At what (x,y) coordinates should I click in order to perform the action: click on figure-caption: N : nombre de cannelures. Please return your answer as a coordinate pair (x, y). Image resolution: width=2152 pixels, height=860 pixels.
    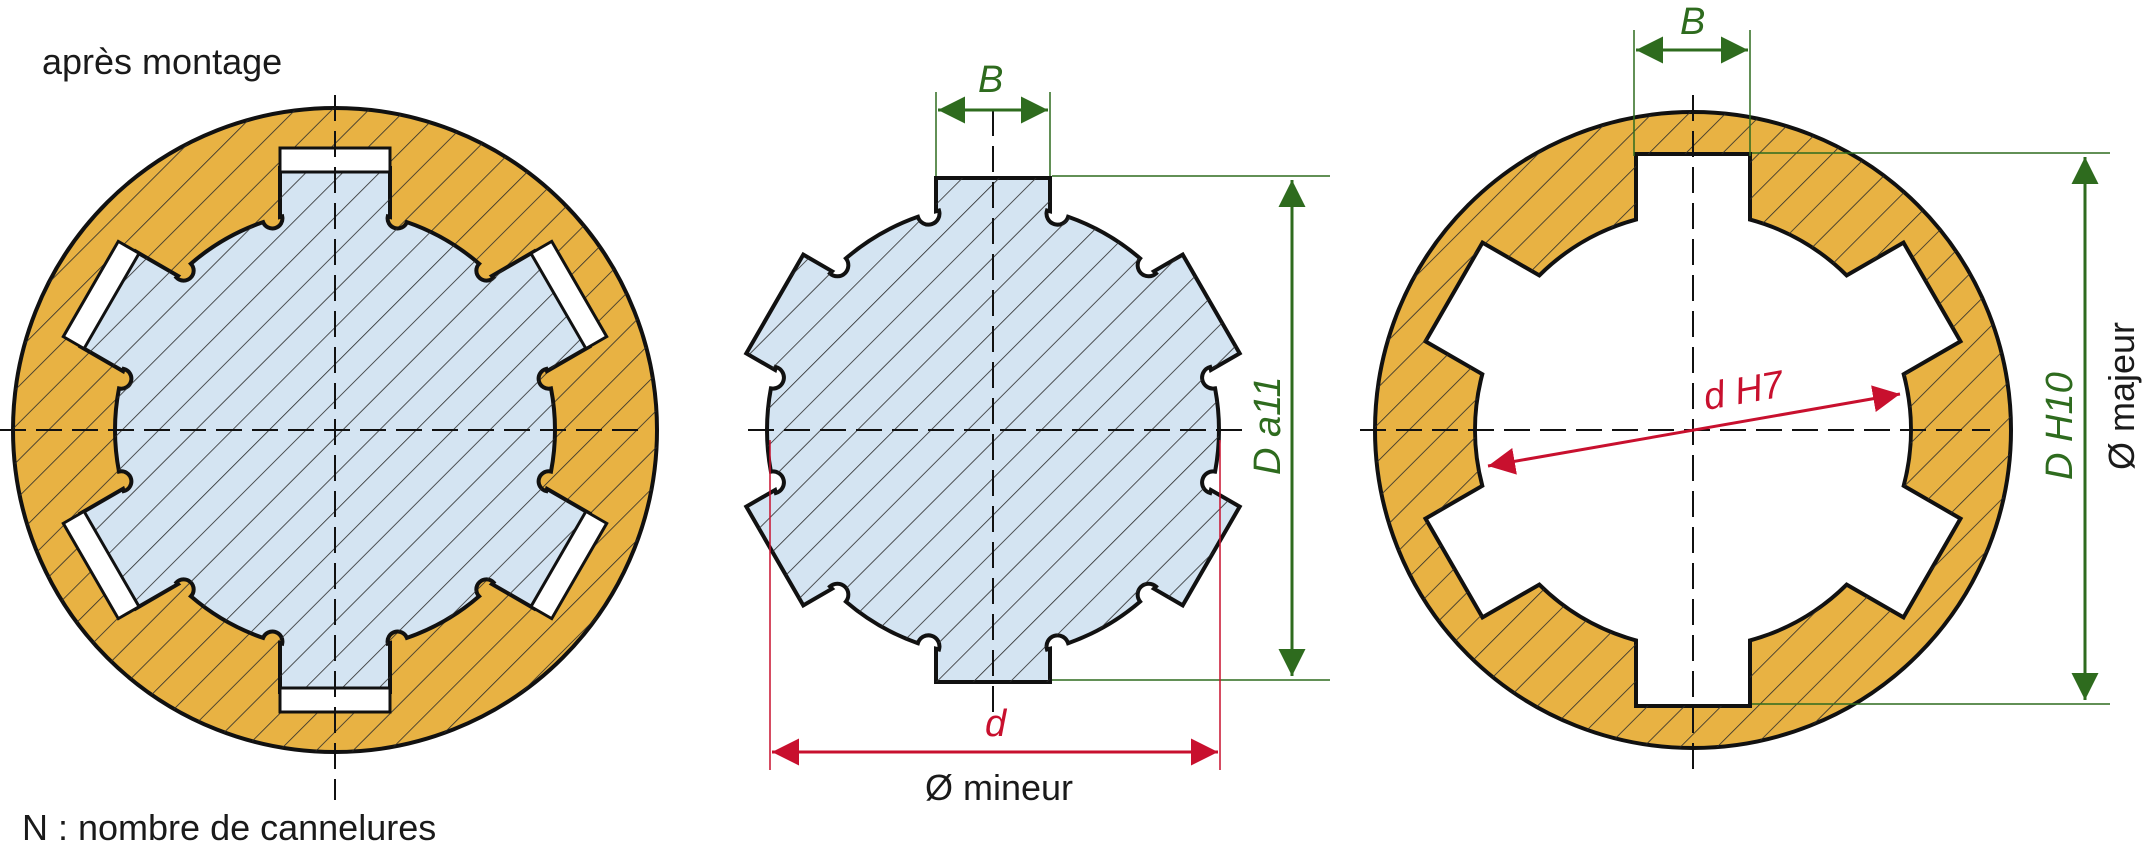
    Looking at the image, I should click on (229, 827).